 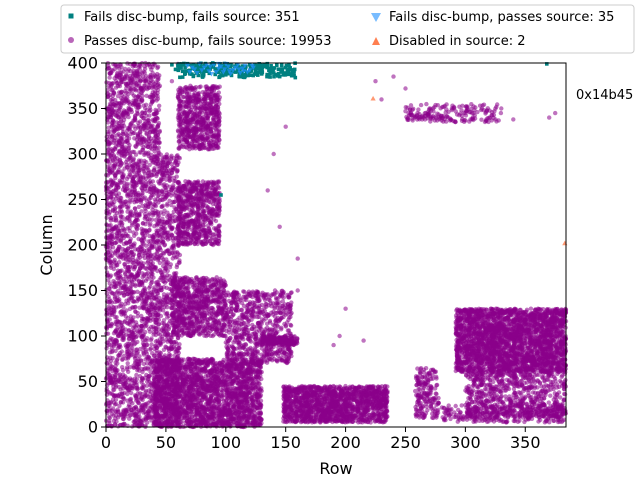 I want to click on legend-label-disabled: Disabled in source: 2, so click(x=457, y=41).